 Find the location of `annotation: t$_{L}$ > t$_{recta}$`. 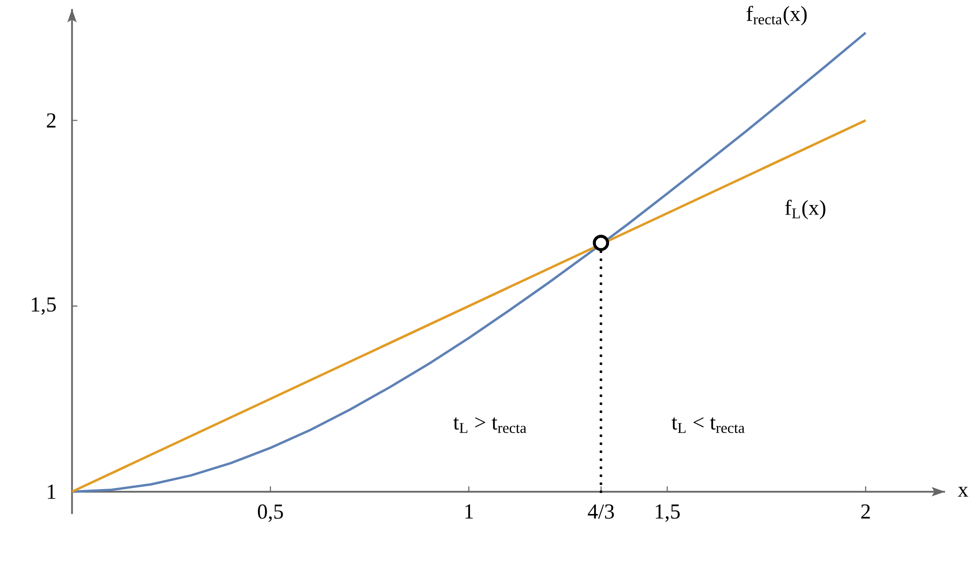

annotation: t$_{L}$ > t$_{recta}$ is located at coordinates (489, 425).